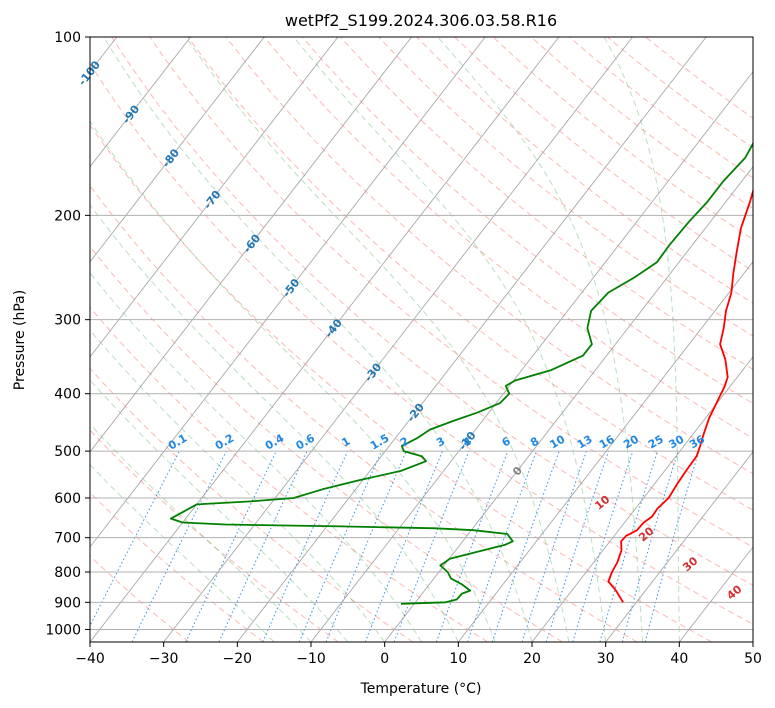  I want to click on y-tick-label: 700, so click(67, 539).